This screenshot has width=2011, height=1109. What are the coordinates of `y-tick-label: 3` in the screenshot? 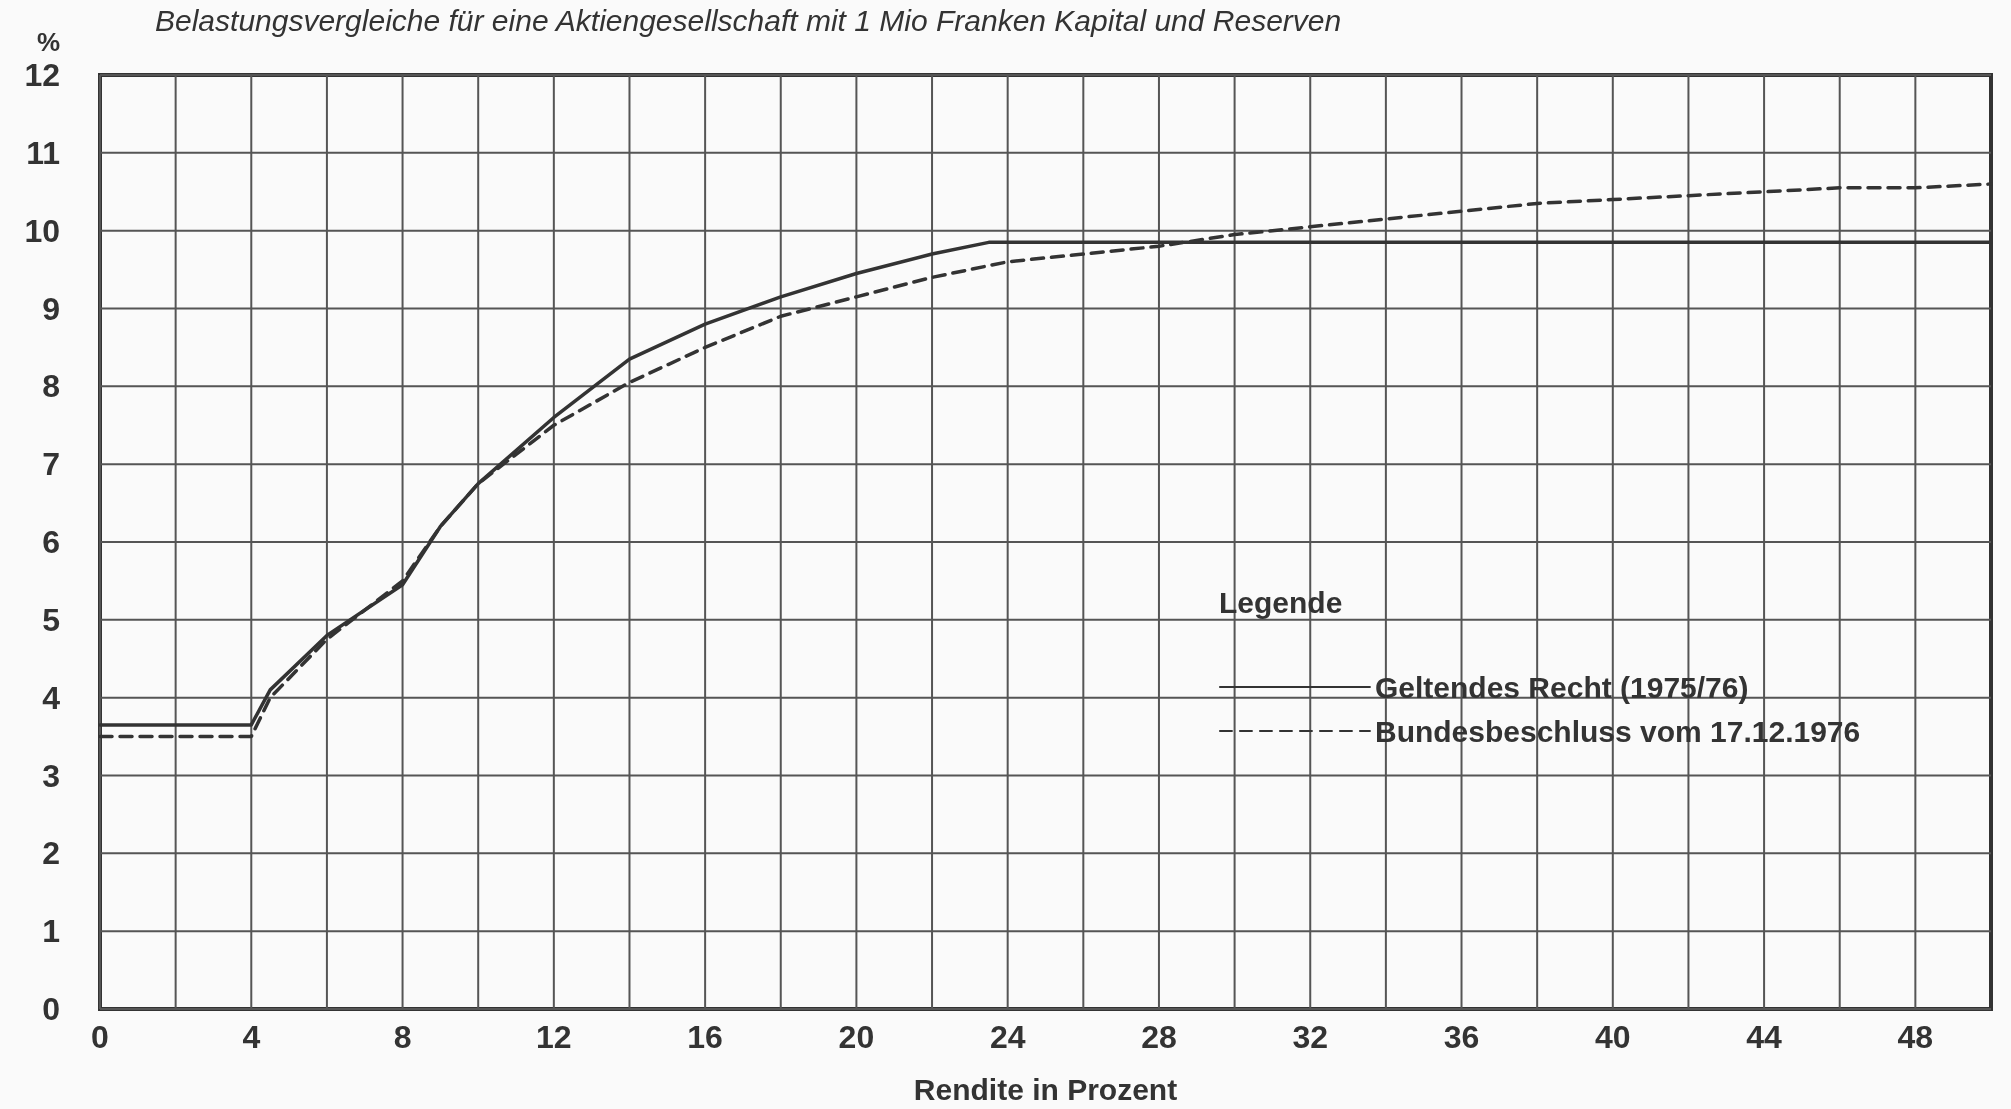 It's located at (51, 775).